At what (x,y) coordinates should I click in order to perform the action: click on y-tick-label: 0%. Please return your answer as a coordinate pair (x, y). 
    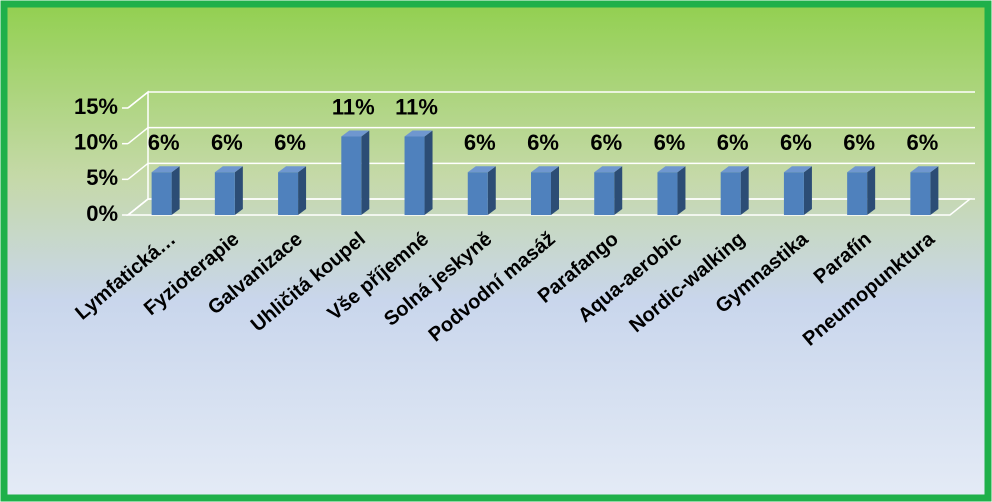
    Looking at the image, I should click on (102, 213).